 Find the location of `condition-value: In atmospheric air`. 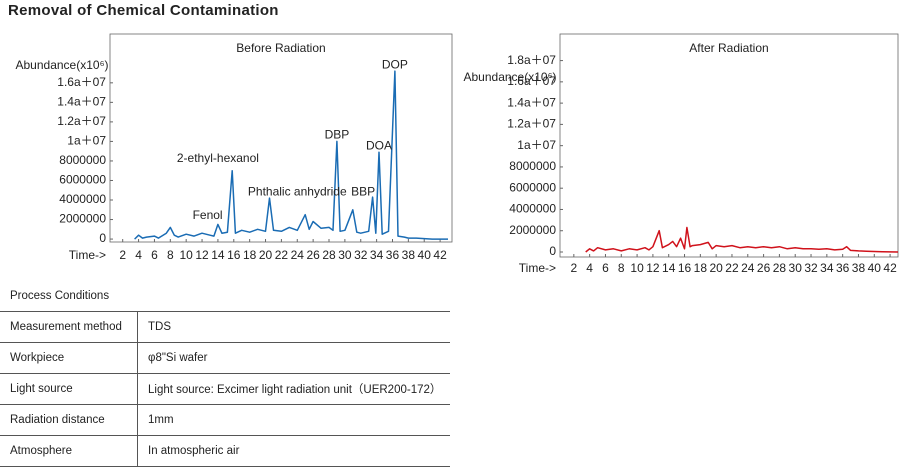

condition-value: In atmospheric air is located at coordinates (293, 451).